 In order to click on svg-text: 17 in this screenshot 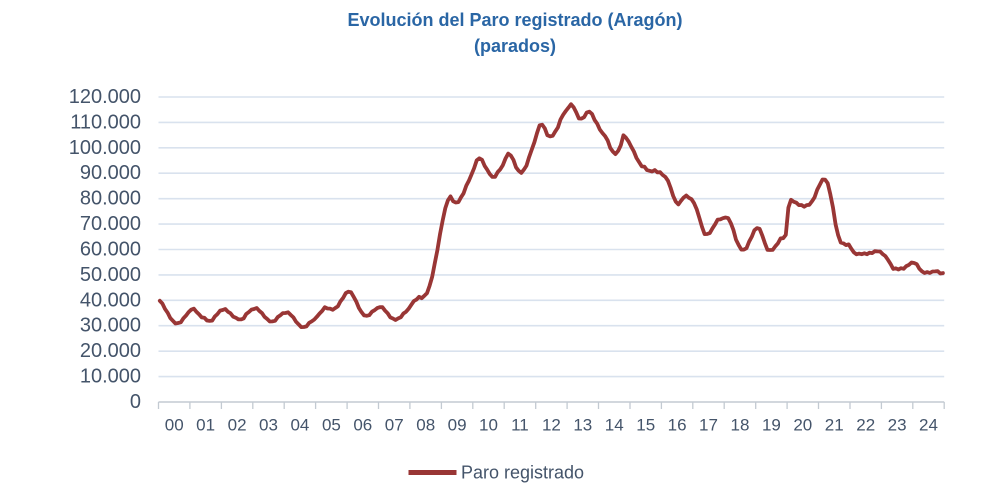, I will do `click(708, 425)`.